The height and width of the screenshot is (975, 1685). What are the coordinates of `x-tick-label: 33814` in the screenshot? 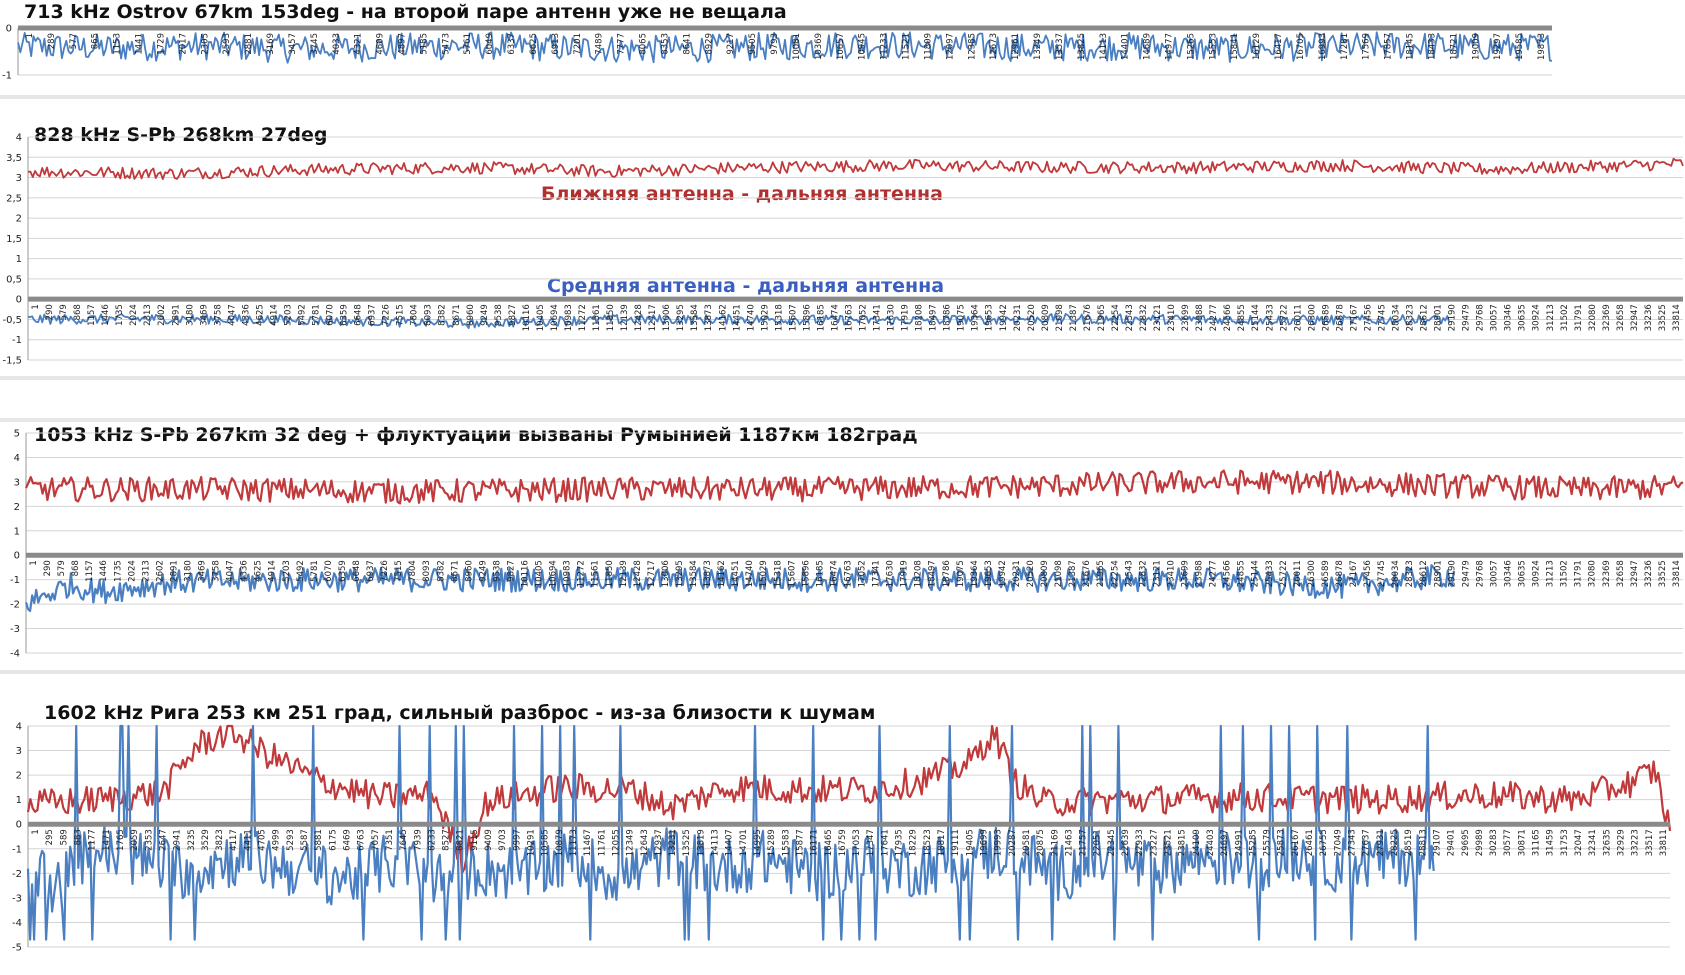 It's located at (1677, 573).